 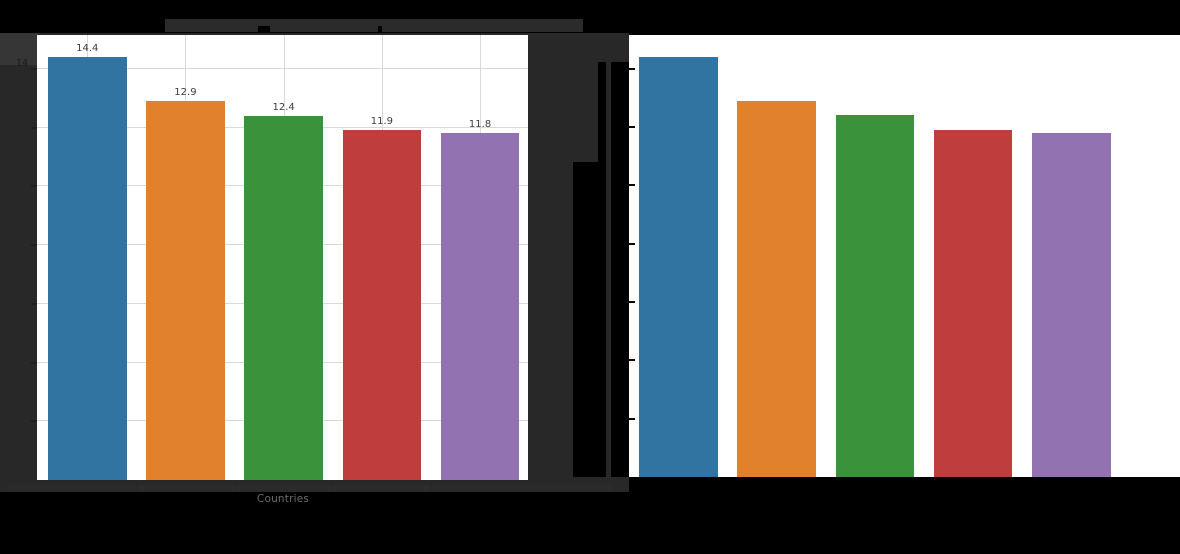 I want to click on bar-value-label: 12.9, so click(x=185, y=93).